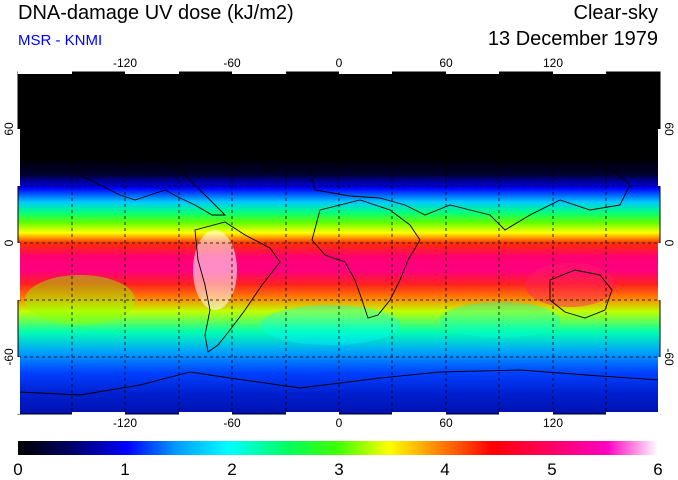 The image size is (678, 480). I want to click on lon-tick-label-top: 60, so click(446, 63).